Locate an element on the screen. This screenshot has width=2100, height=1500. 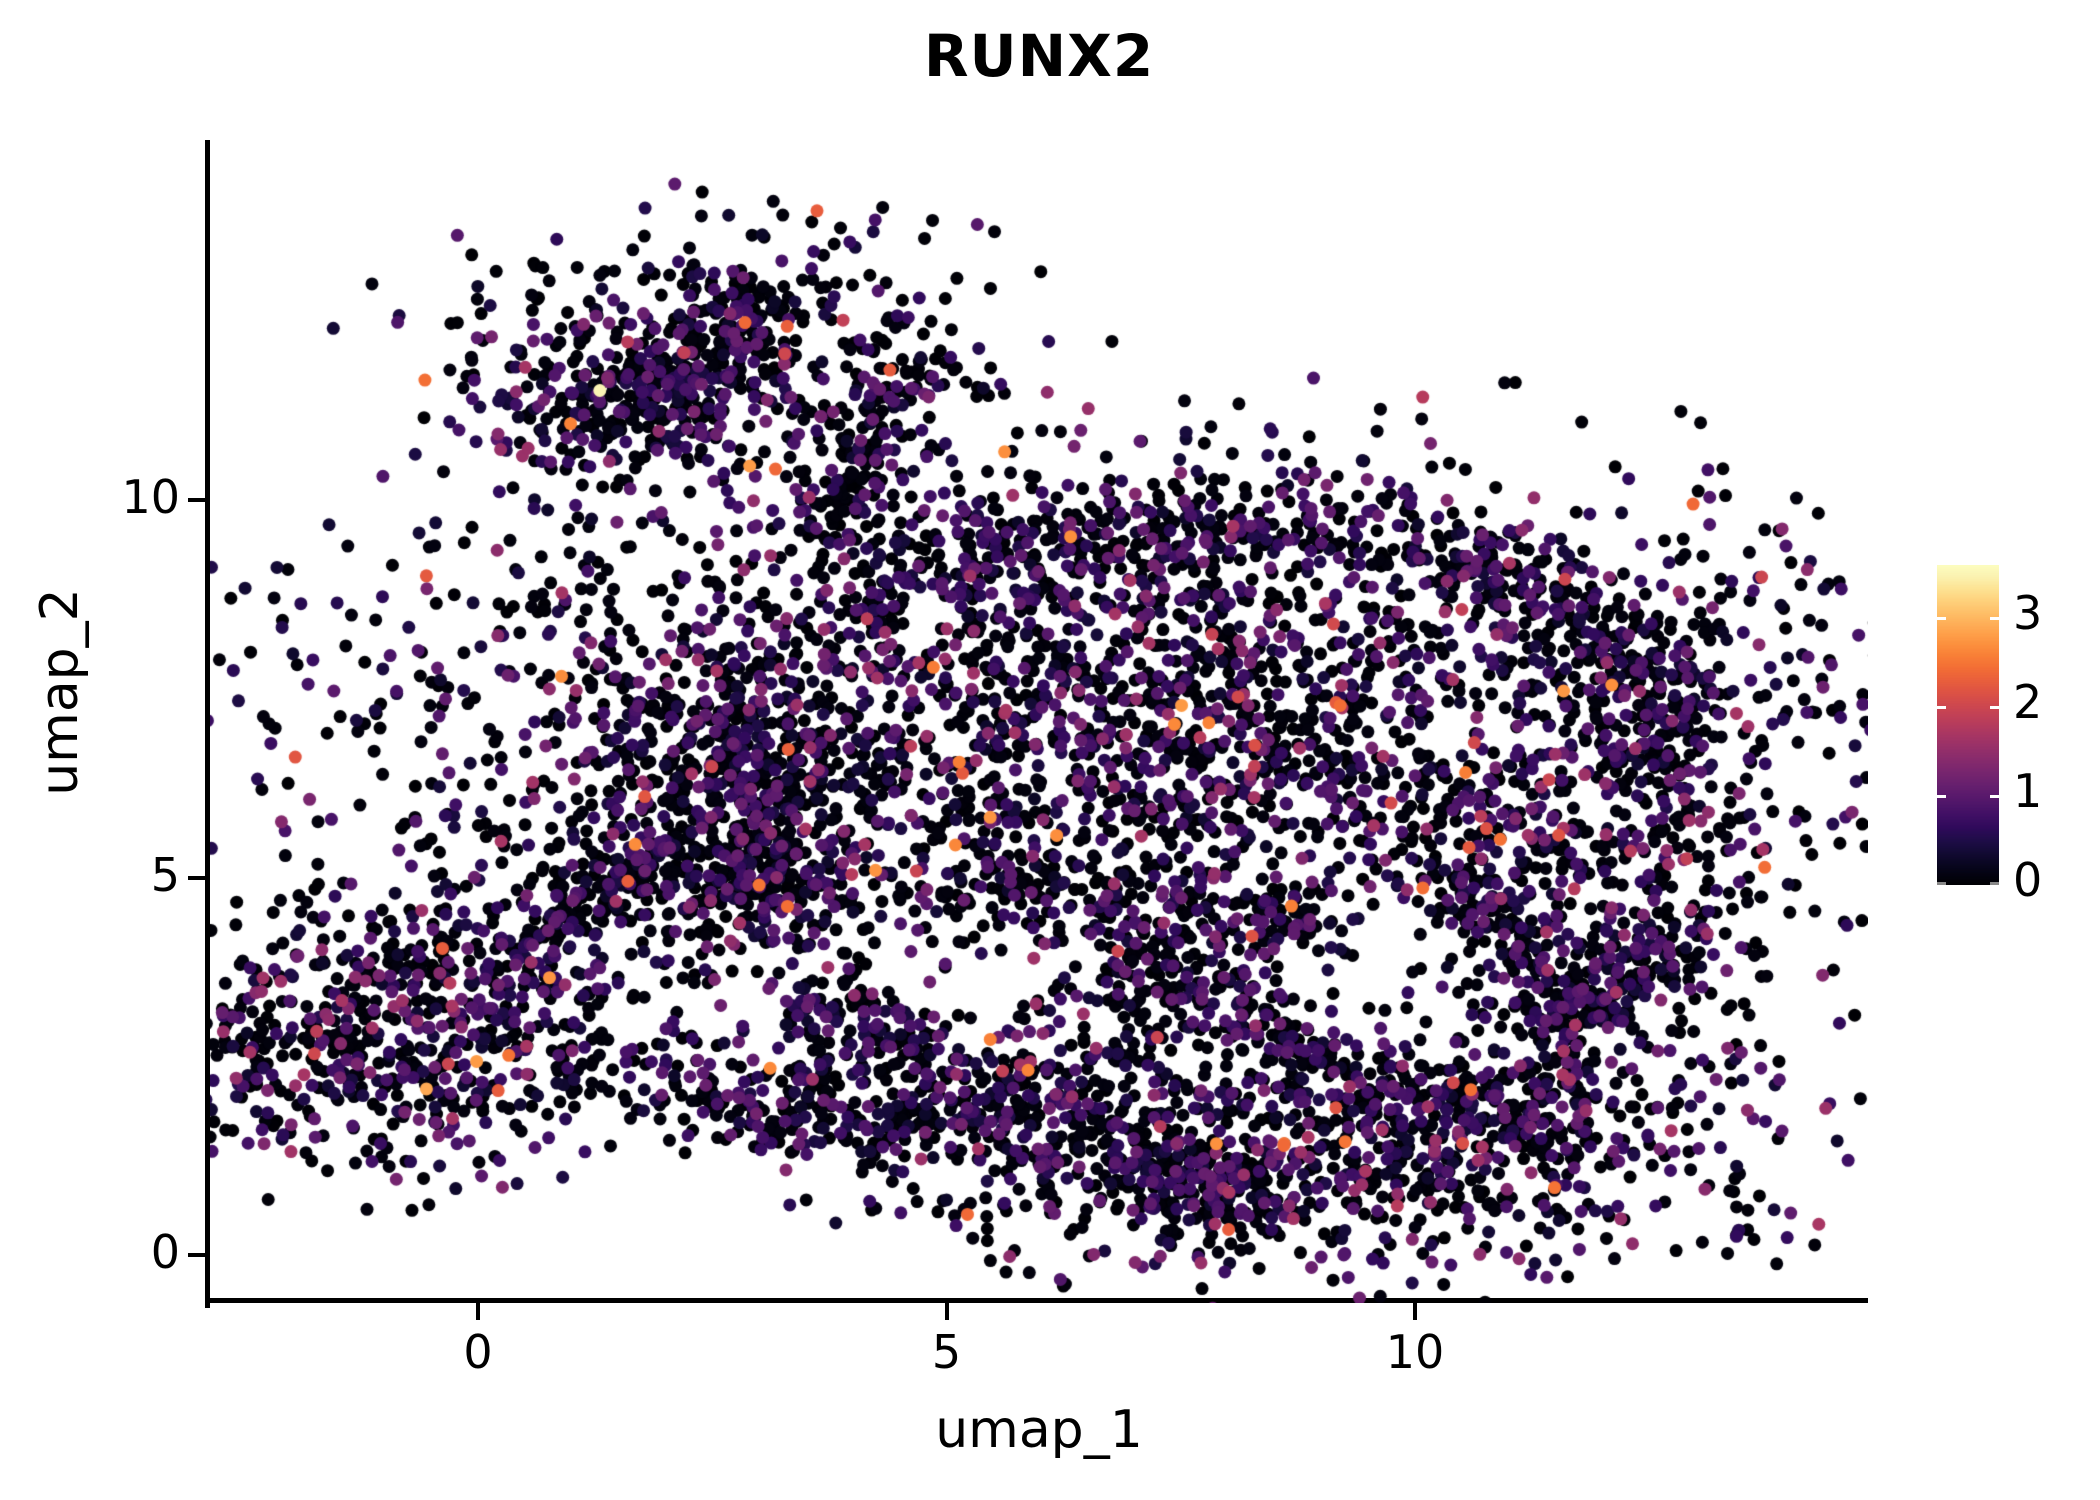
y-tick-label: 10 is located at coordinates (150, 497).